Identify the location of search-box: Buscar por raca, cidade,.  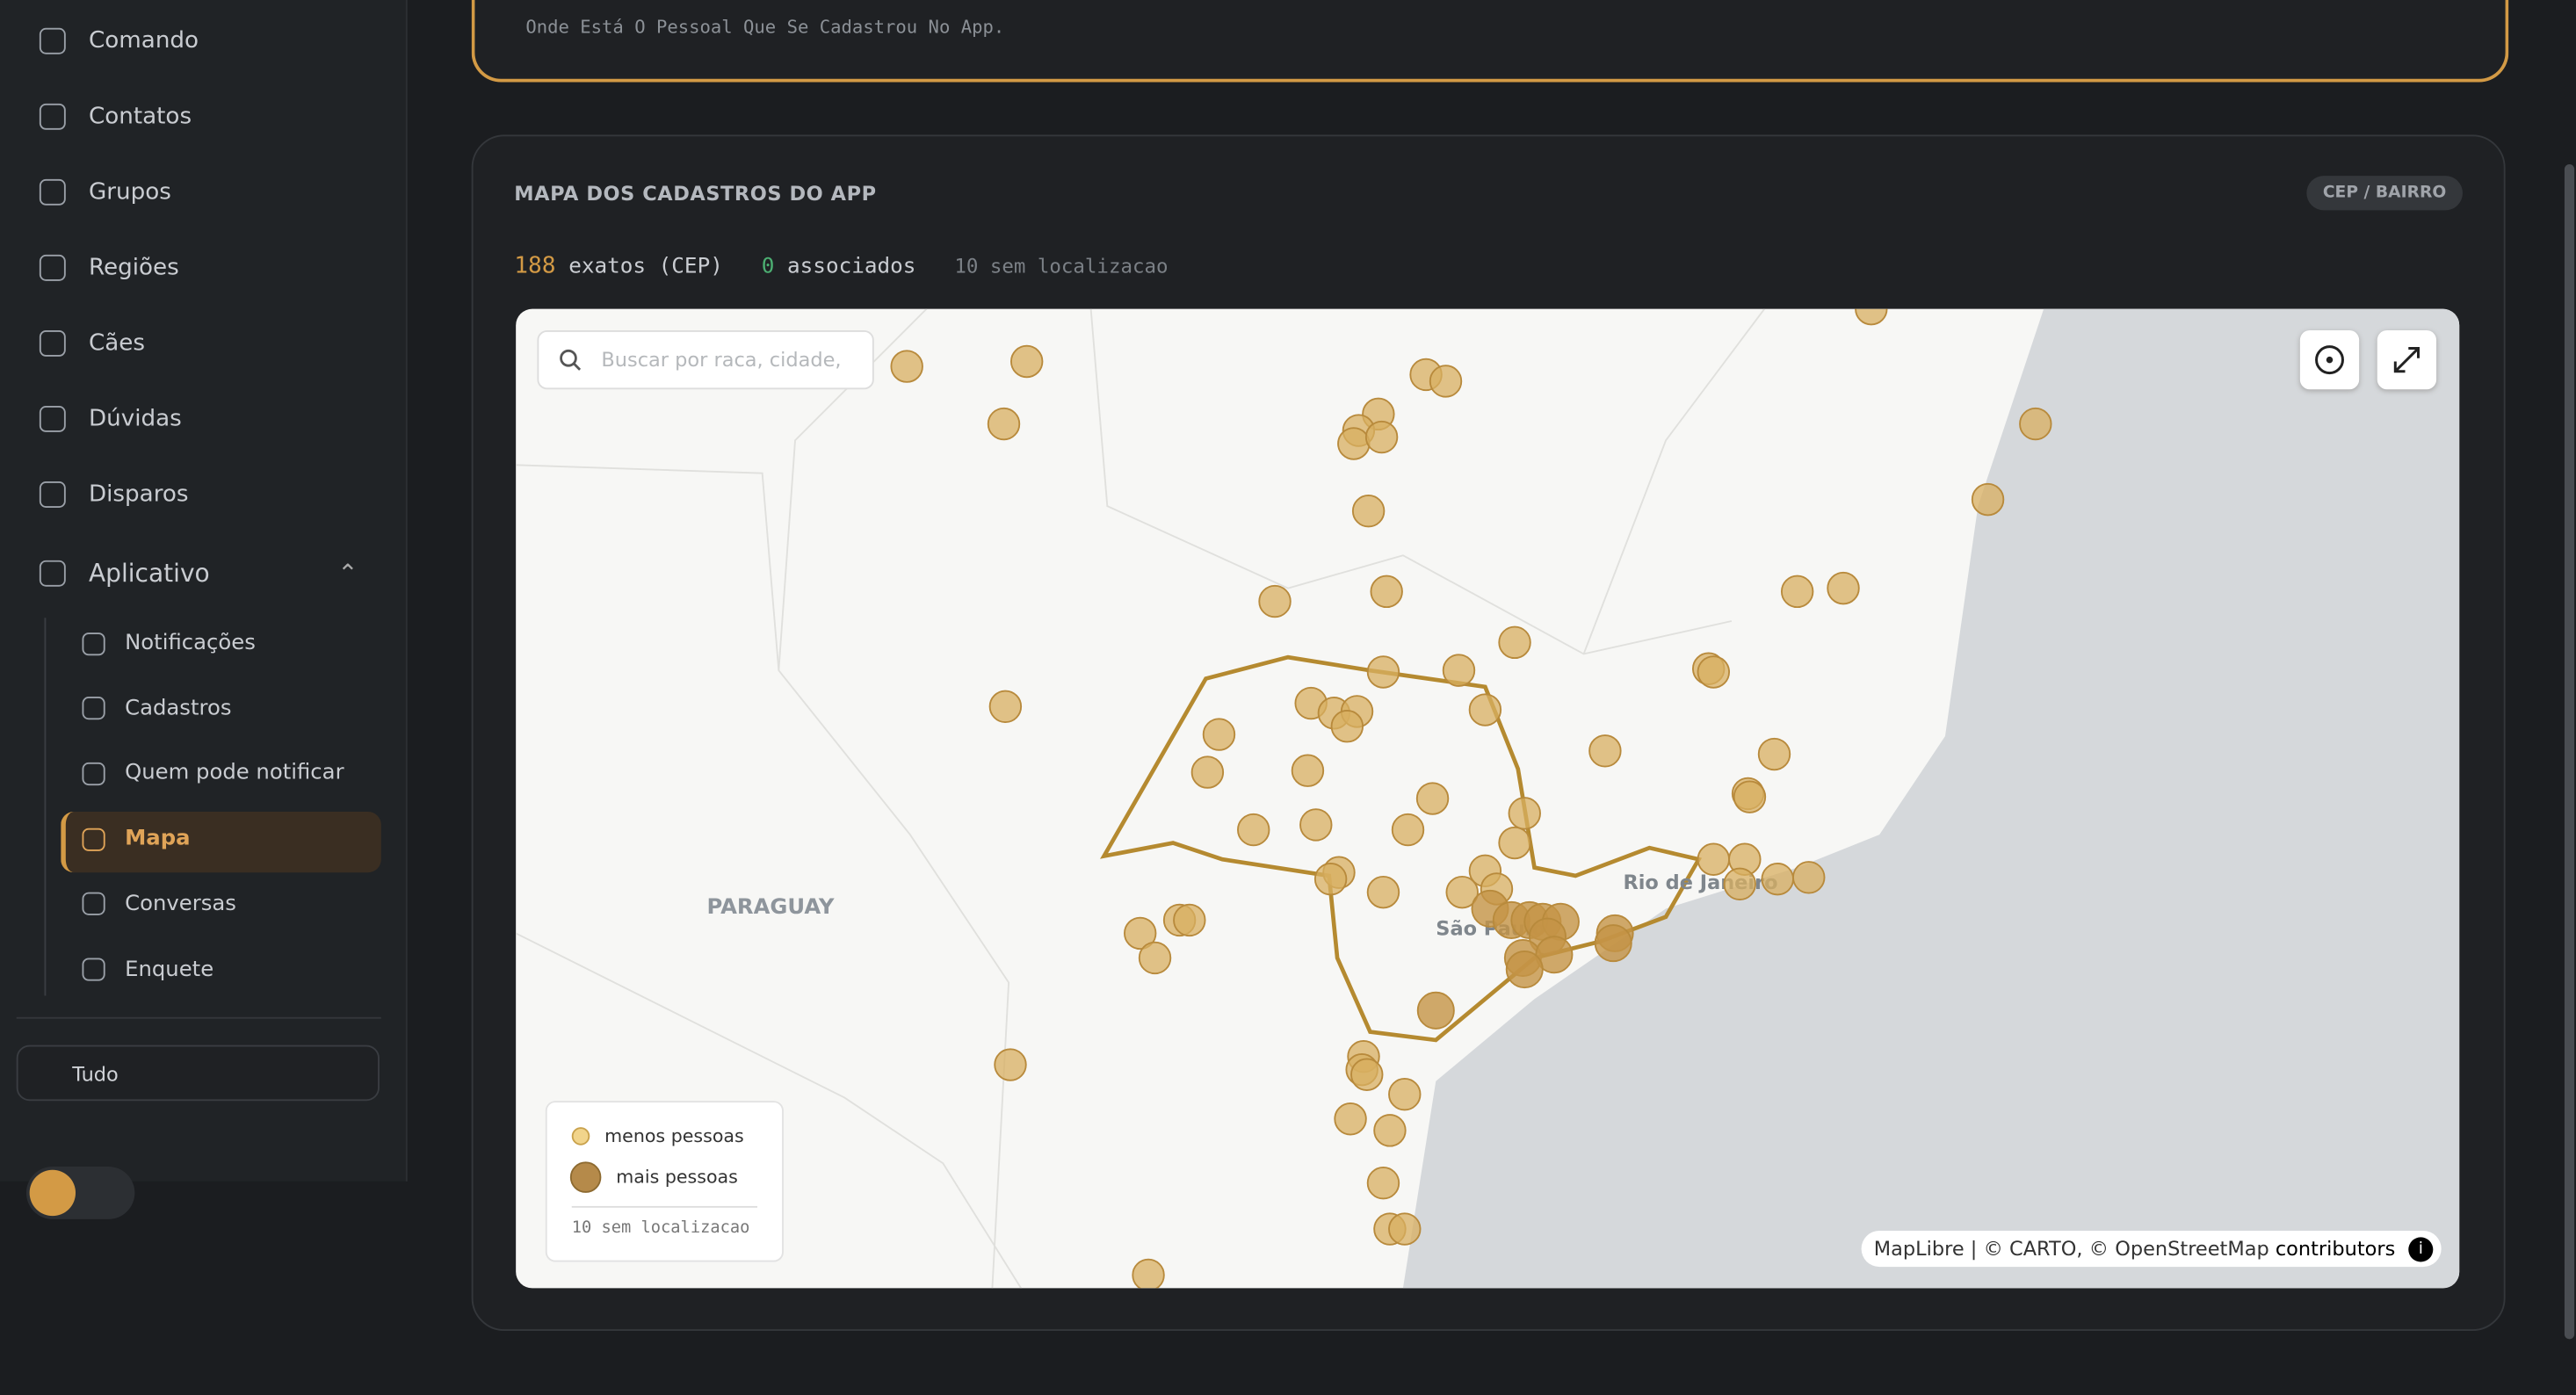
(705, 359).